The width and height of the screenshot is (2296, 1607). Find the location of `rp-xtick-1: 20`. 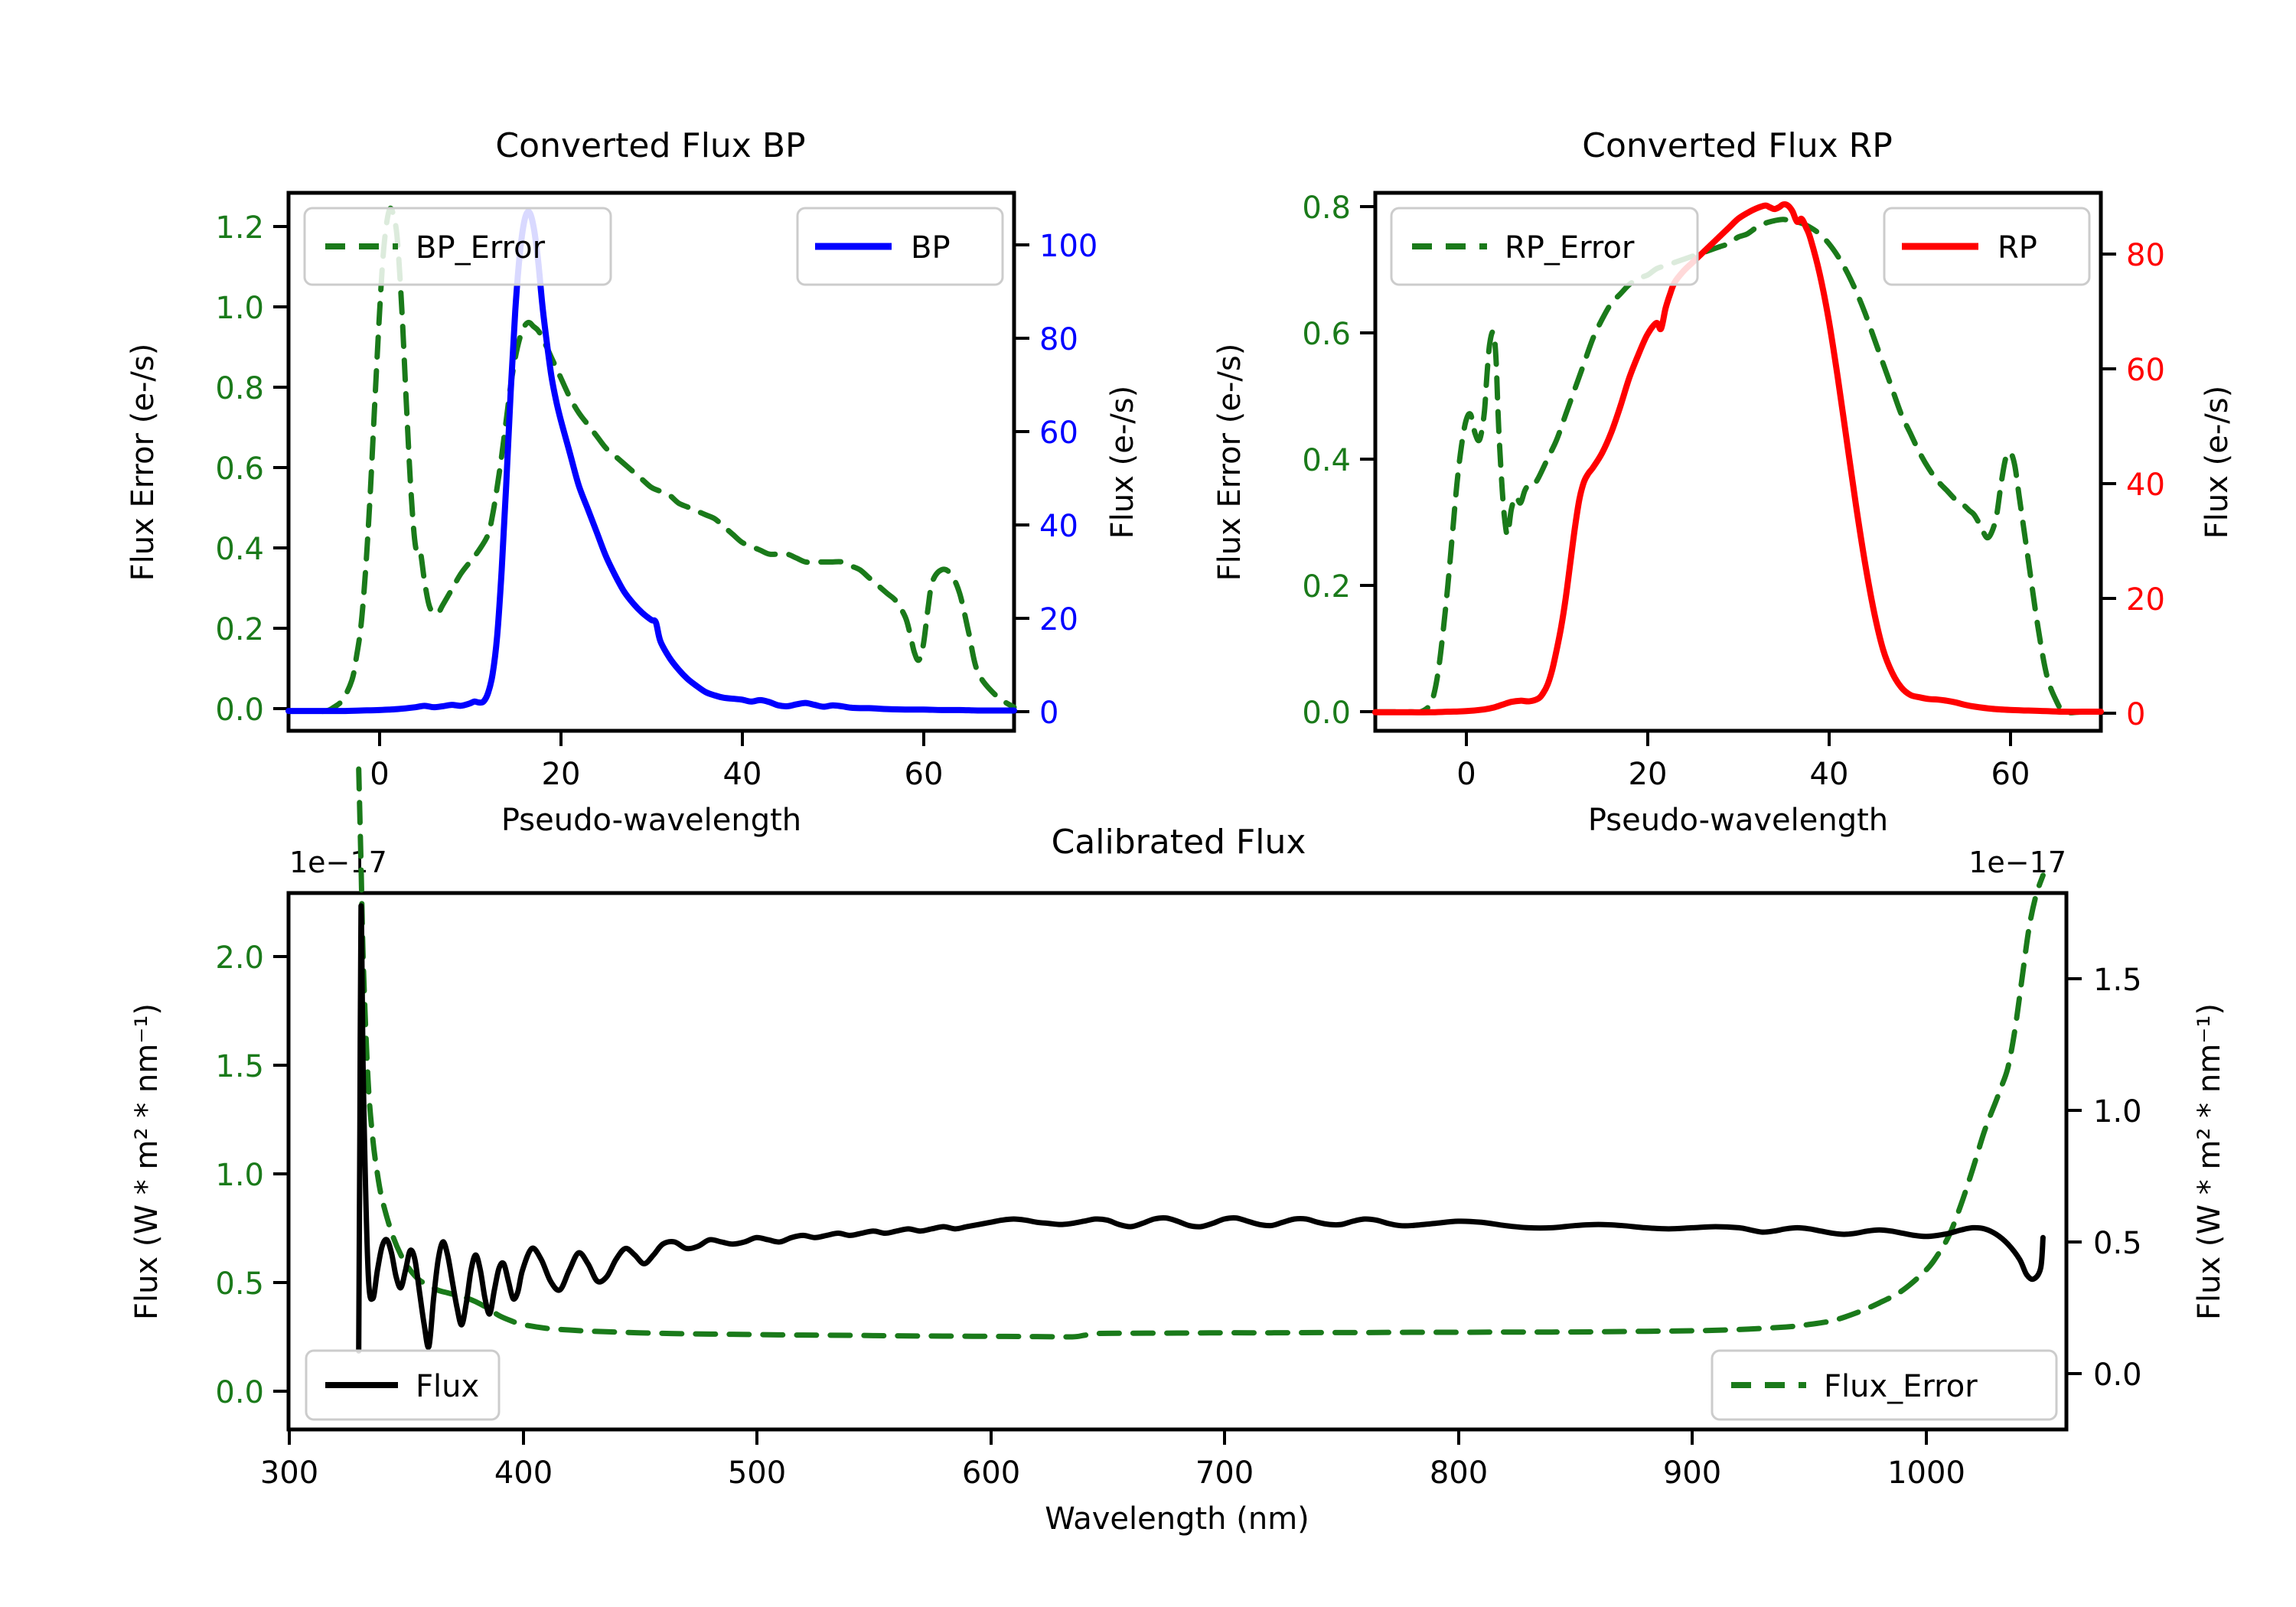

rp-xtick-1: 20 is located at coordinates (1648, 775).